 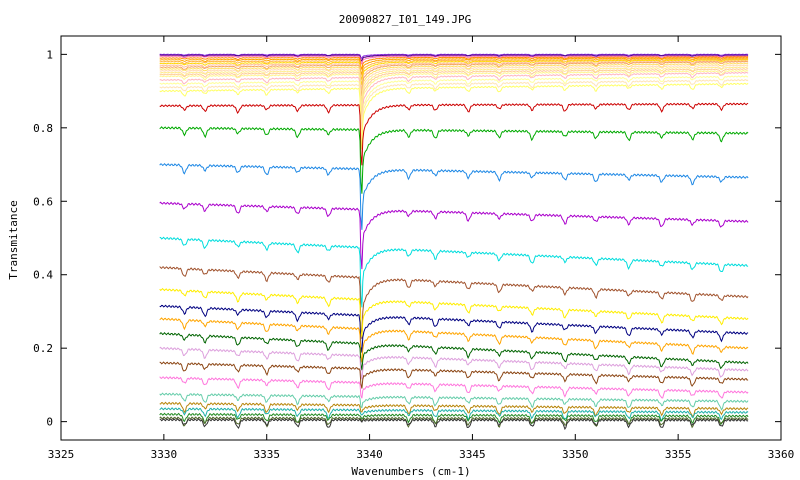 I want to click on x-tick-label: 3360, so click(x=781, y=454).